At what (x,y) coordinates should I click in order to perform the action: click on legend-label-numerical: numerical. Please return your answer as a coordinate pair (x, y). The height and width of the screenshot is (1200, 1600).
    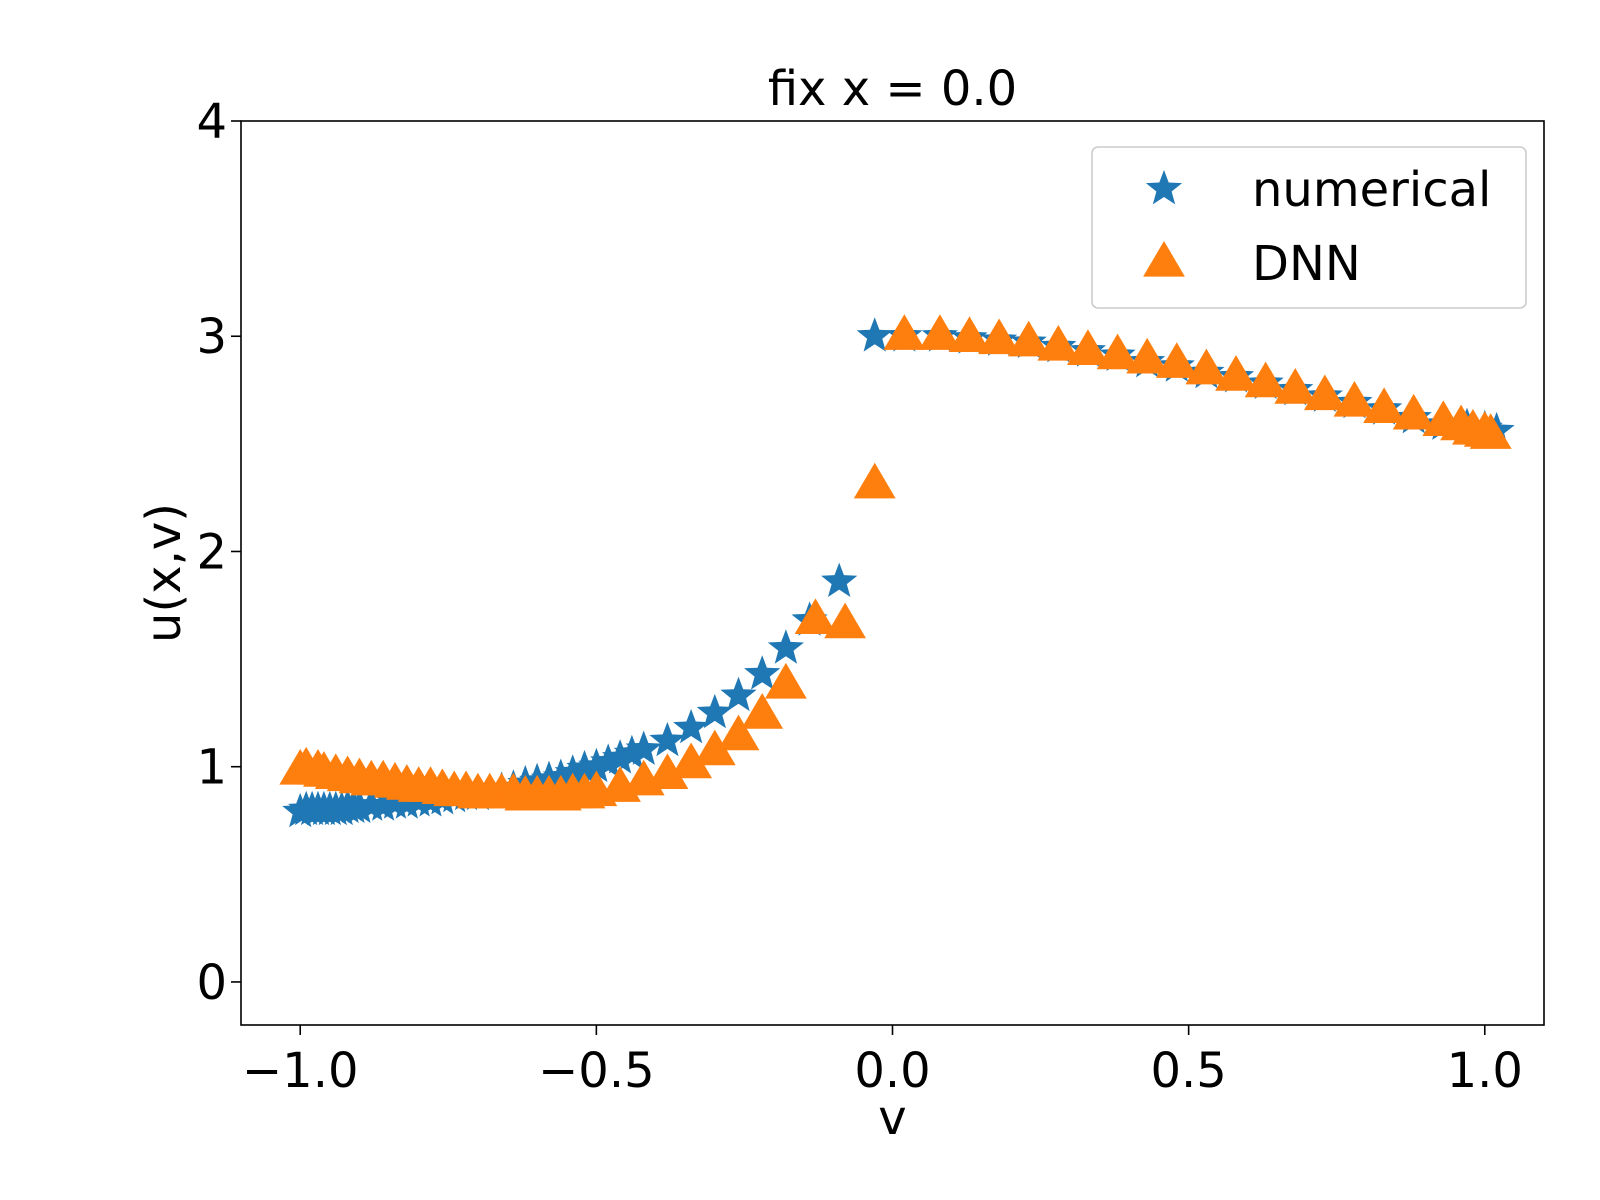
    Looking at the image, I should click on (1371, 190).